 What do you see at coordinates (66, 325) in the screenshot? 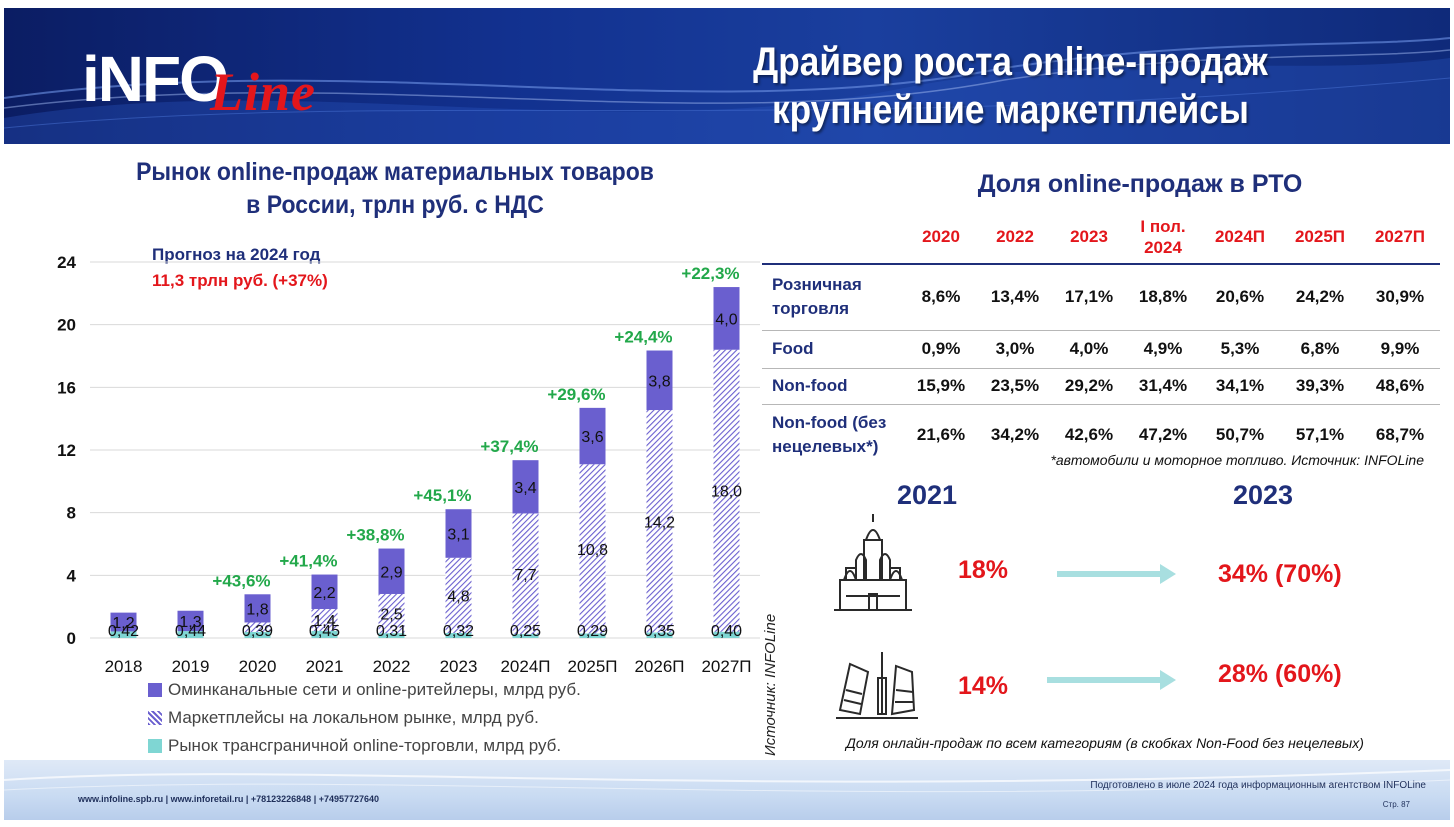
I see `y-tick-label: 20` at bounding box center [66, 325].